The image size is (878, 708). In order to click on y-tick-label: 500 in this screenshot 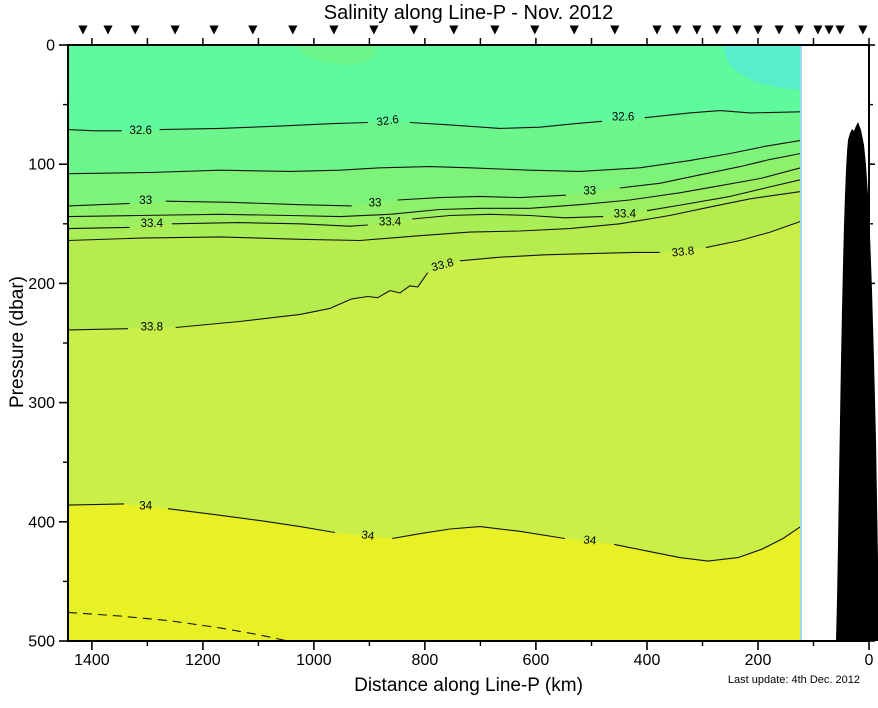, I will do `click(41, 642)`.